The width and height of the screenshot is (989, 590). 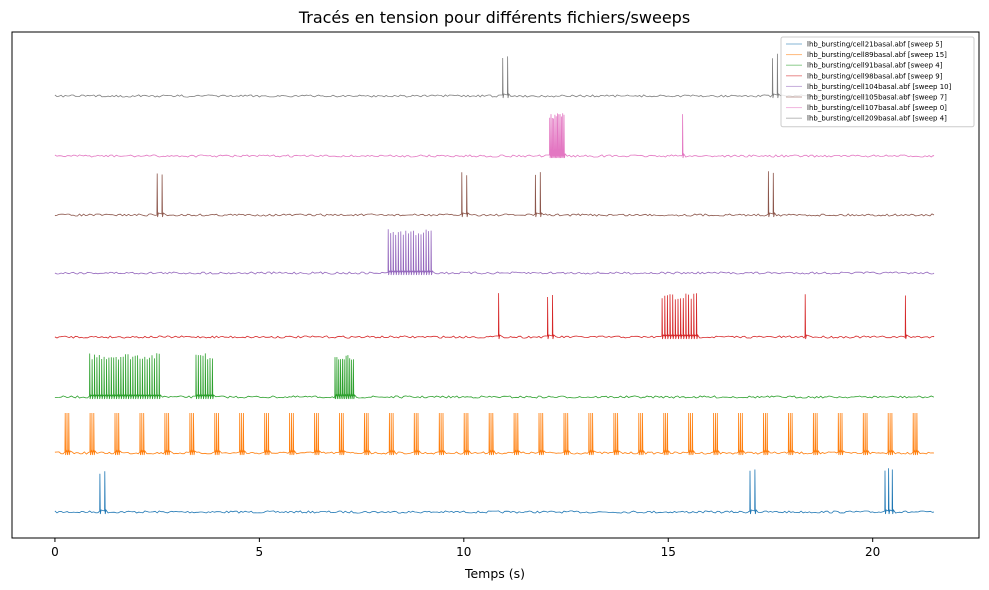 I want to click on legend-entry: lhb_bursting/cell21basal.abf [sweep 5], so click(x=875, y=45).